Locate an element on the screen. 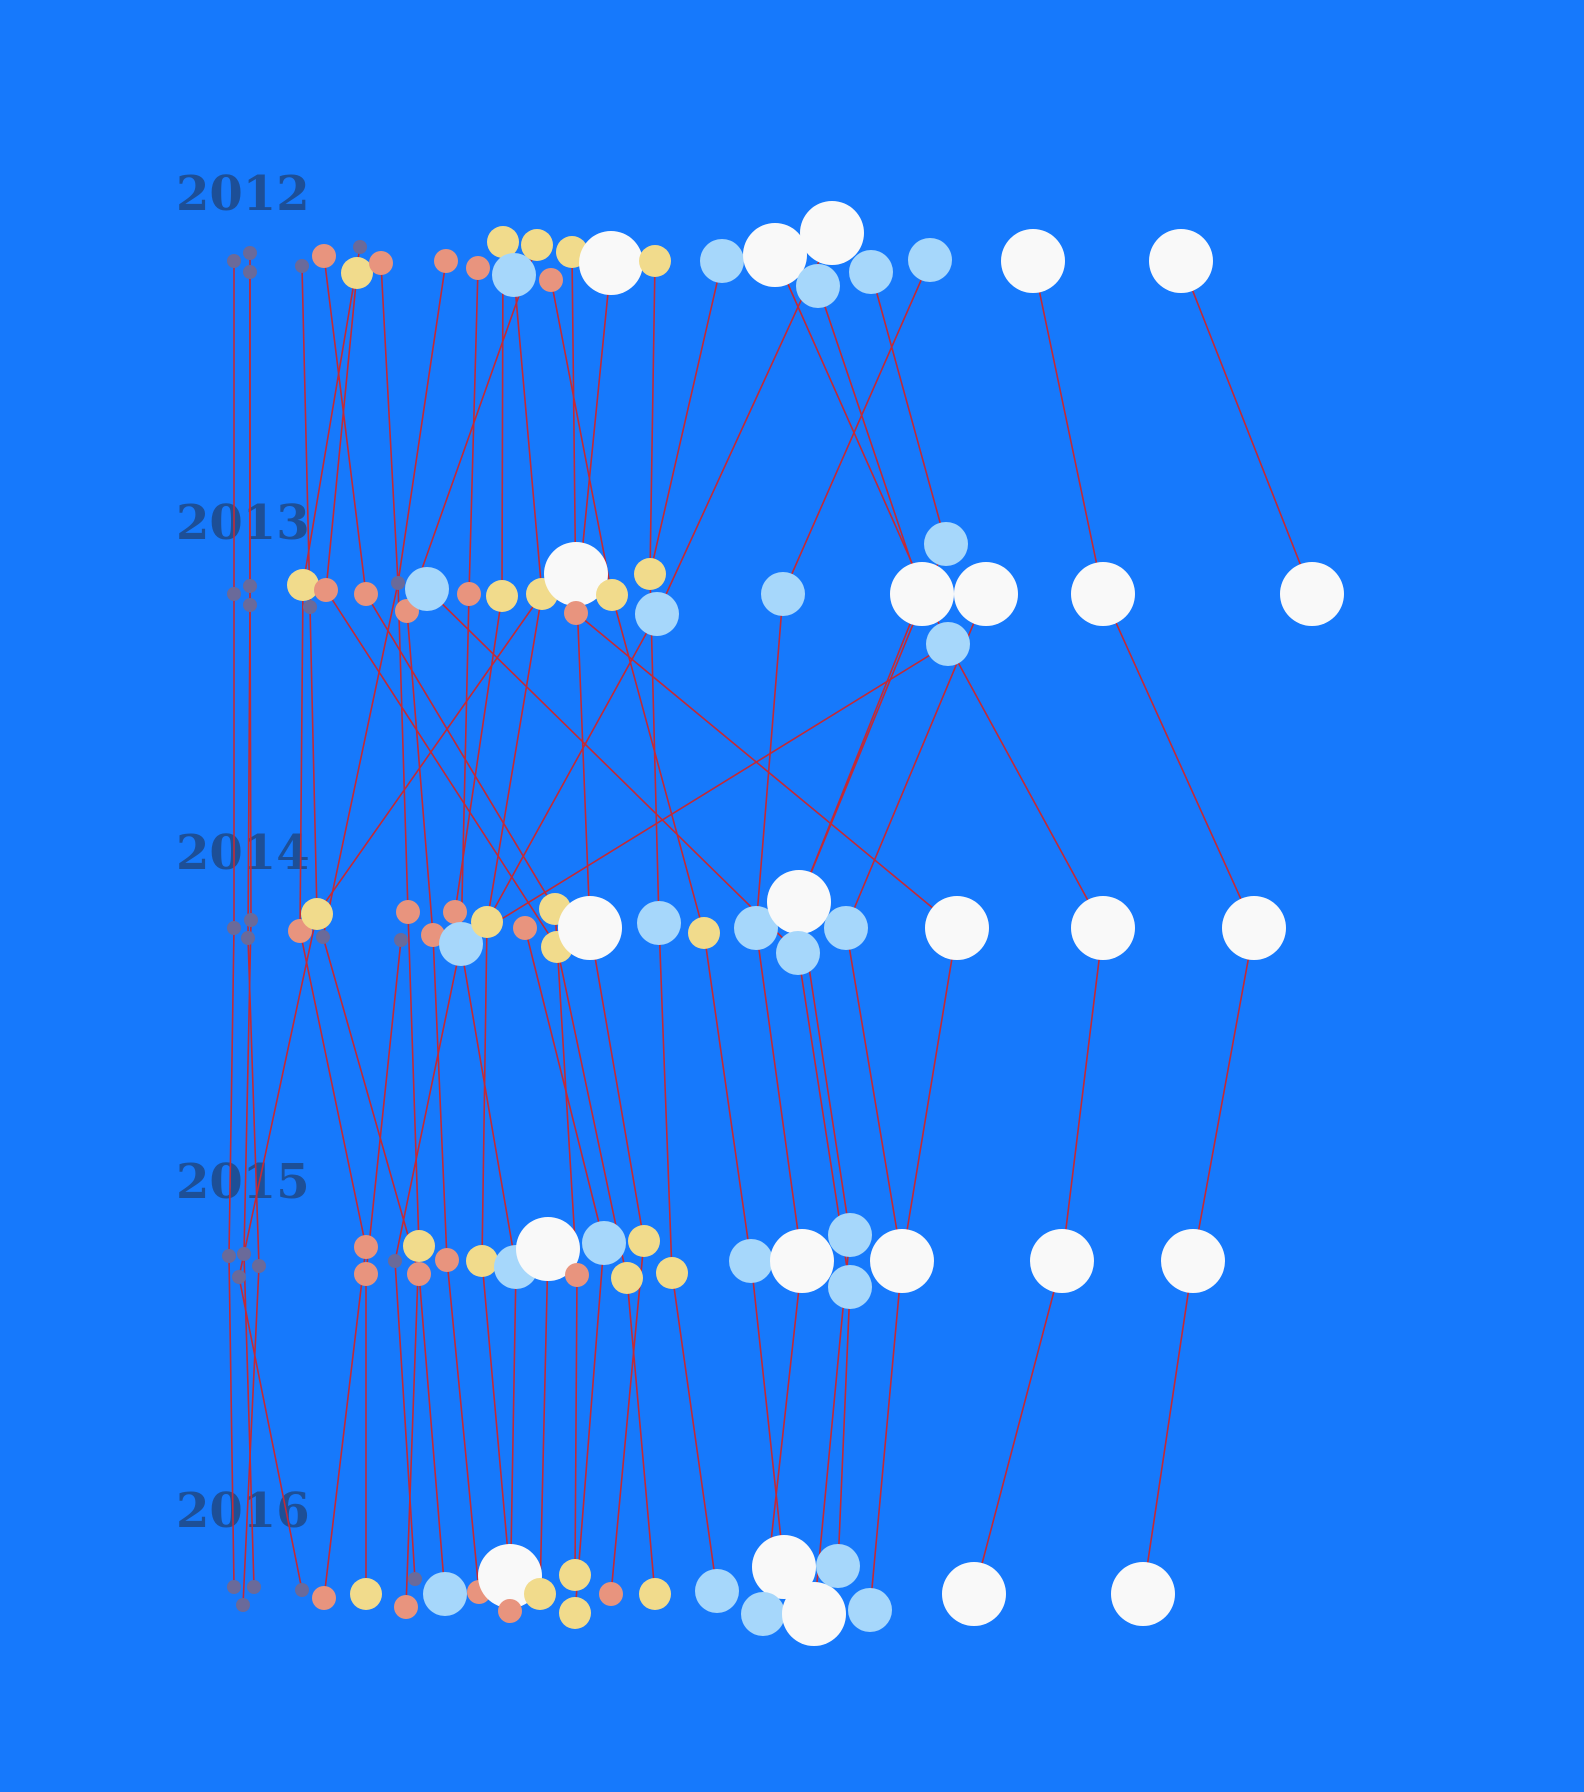 This screenshot has height=1792, width=1584. node-2015-d16 is located at coordinates (644, 1241).